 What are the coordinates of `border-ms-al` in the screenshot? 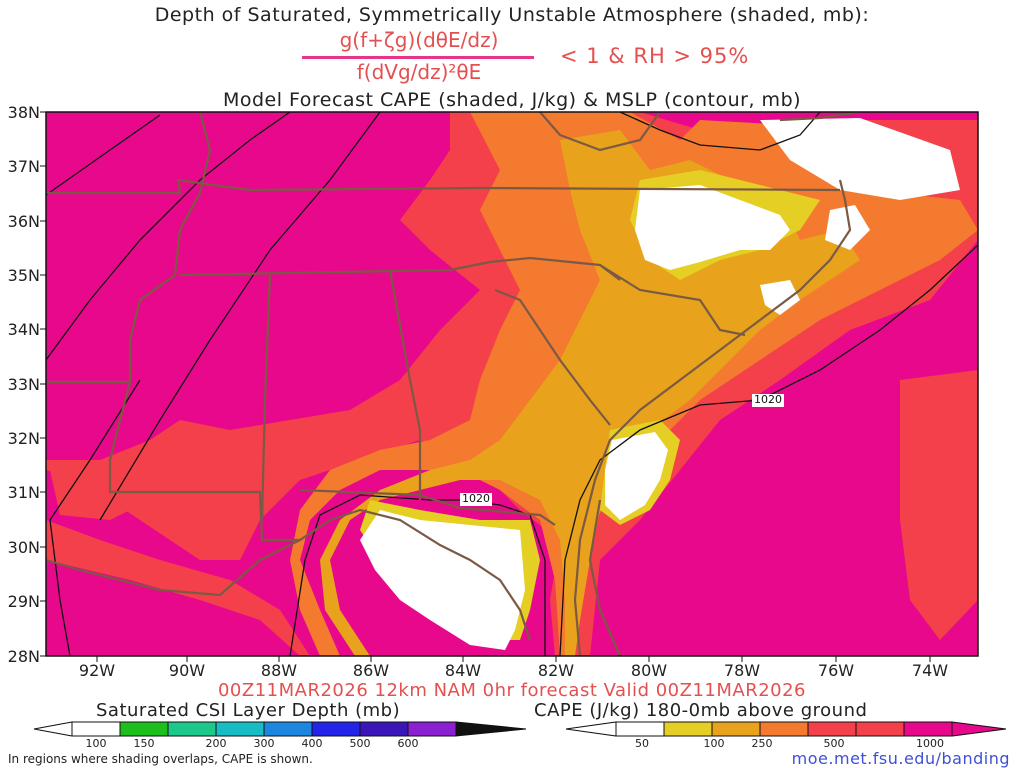 It's located at (266, 397).